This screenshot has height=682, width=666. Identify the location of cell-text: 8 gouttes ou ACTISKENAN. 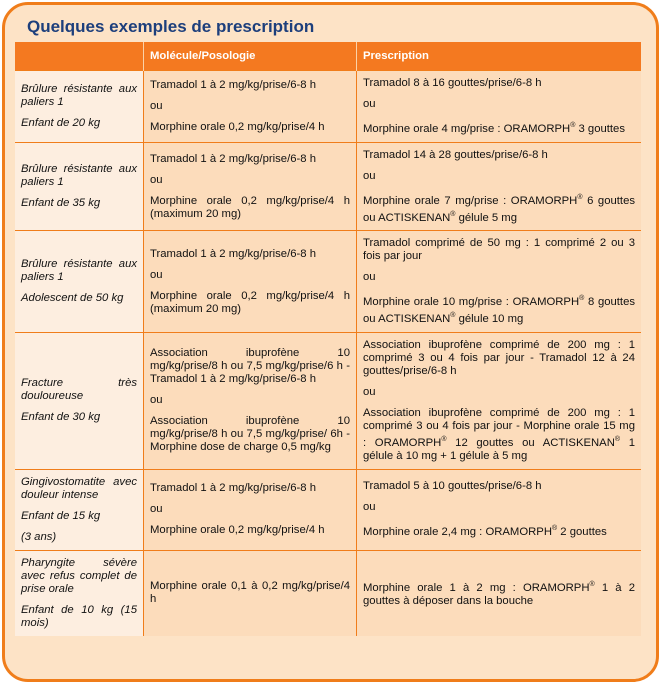
(499, 310).